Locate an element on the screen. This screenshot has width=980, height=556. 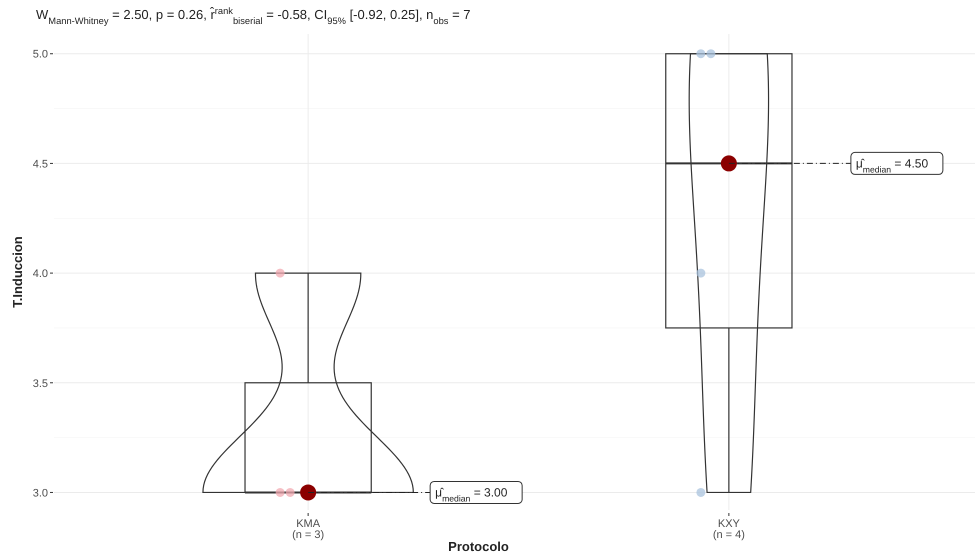
y-tick-label: 3.0 is located at coordinates (40, 493).